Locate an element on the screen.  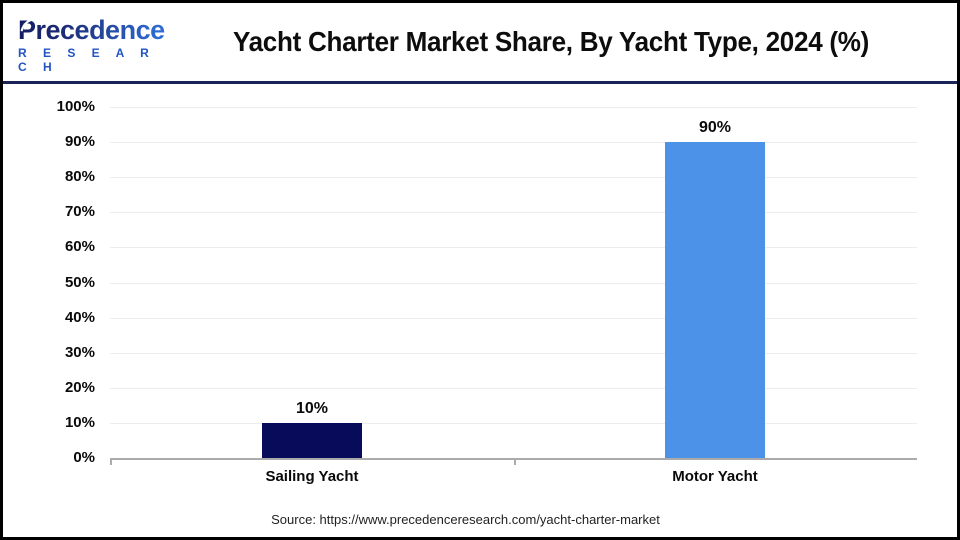
header-divider is located at coordinates (480, 82).